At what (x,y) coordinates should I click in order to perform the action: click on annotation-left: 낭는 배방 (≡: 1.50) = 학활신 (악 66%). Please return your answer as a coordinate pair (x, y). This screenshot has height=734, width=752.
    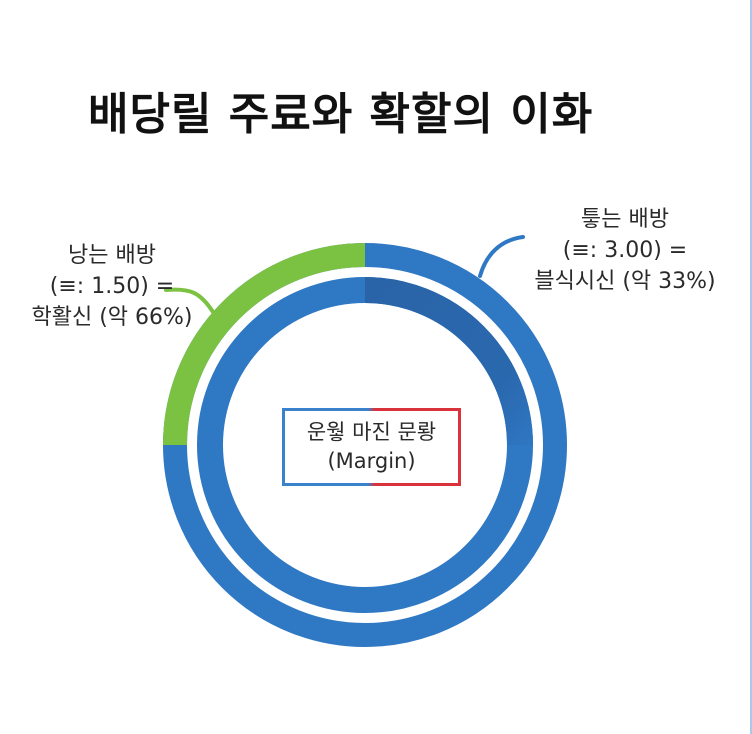
    Looking at the image, I should click on (112, 286).